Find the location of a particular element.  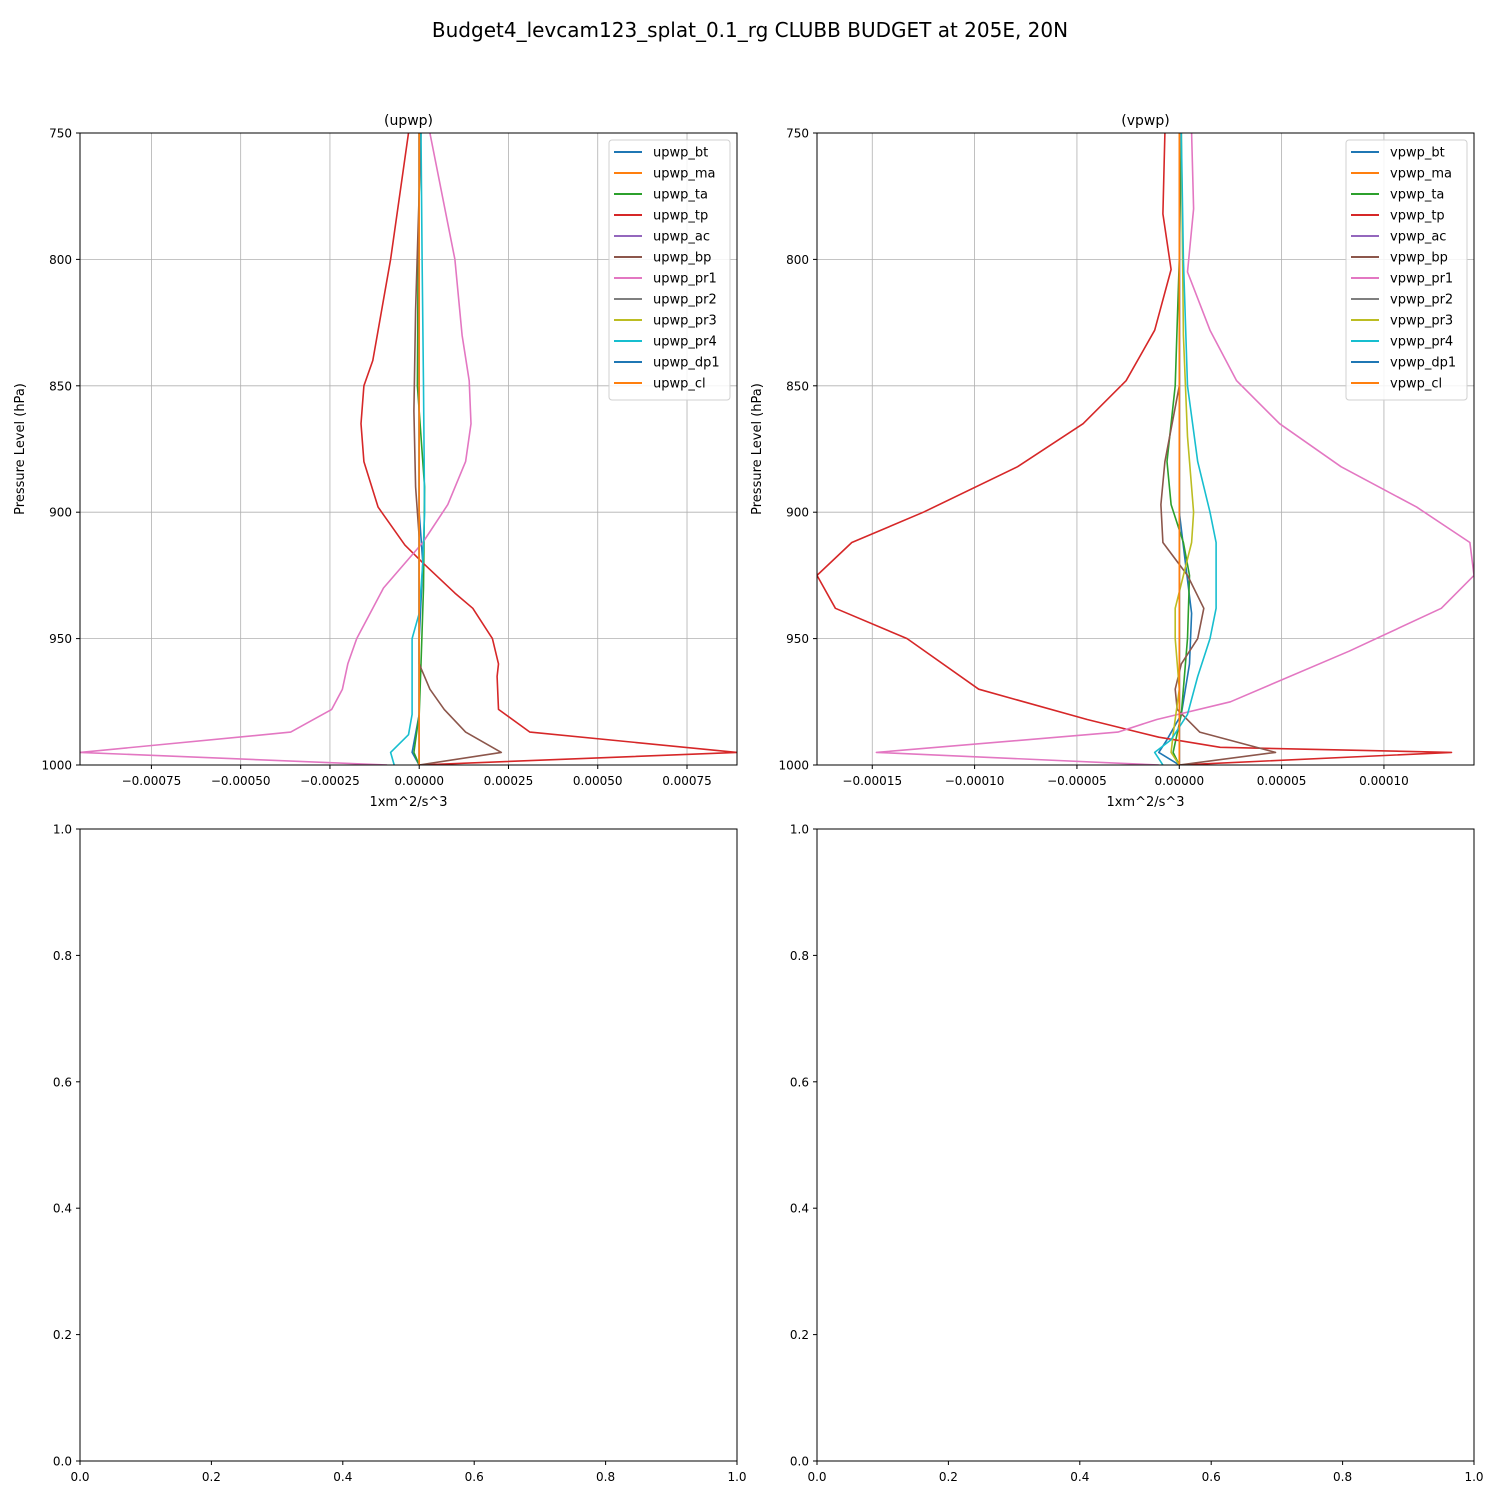

legend-entry: vpwp_bp is located at coordinates (1419, 258).